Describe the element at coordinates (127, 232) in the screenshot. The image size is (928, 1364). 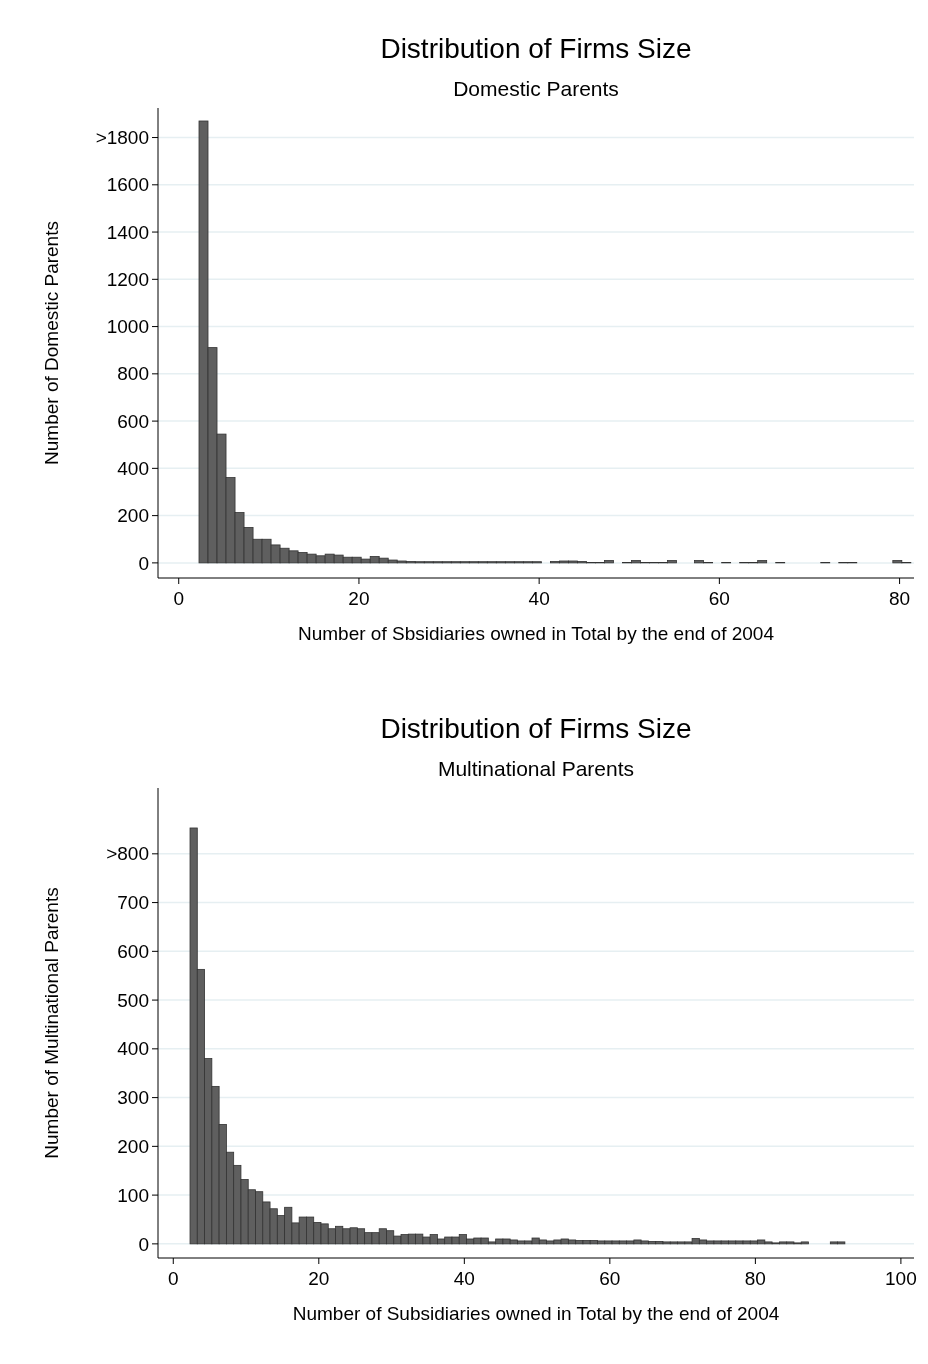
I see `y-tick-label: 1400` at that location.